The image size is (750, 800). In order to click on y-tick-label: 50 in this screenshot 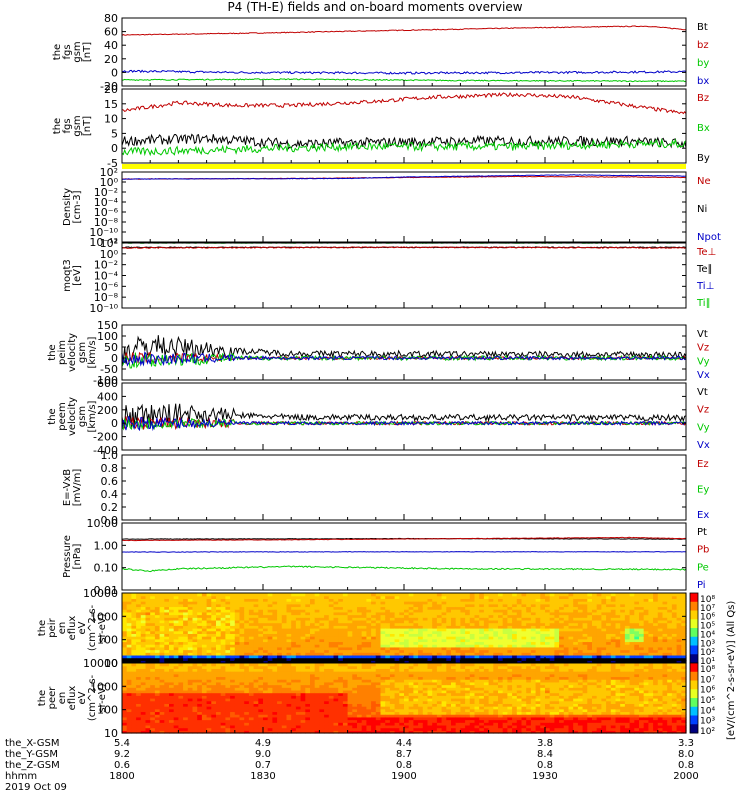, I will do `click(111, 347)`.